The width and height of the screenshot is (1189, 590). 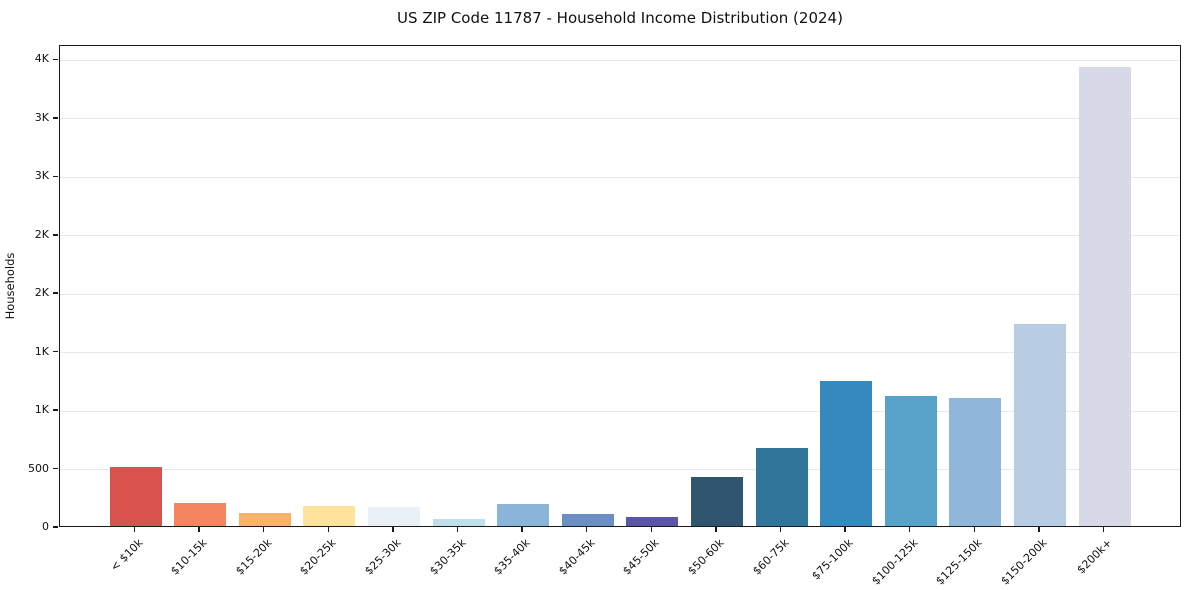 I want to click on bar-10-15k, so click(x=200, y=514).